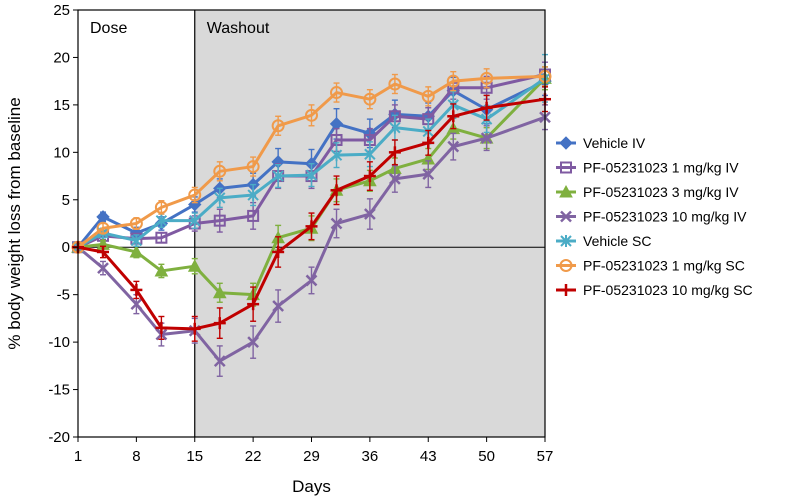  What do you see at coordinates (428, 456) in the screenshot?
I see `x-tick-label: 43` at bounding box center [428, 456].